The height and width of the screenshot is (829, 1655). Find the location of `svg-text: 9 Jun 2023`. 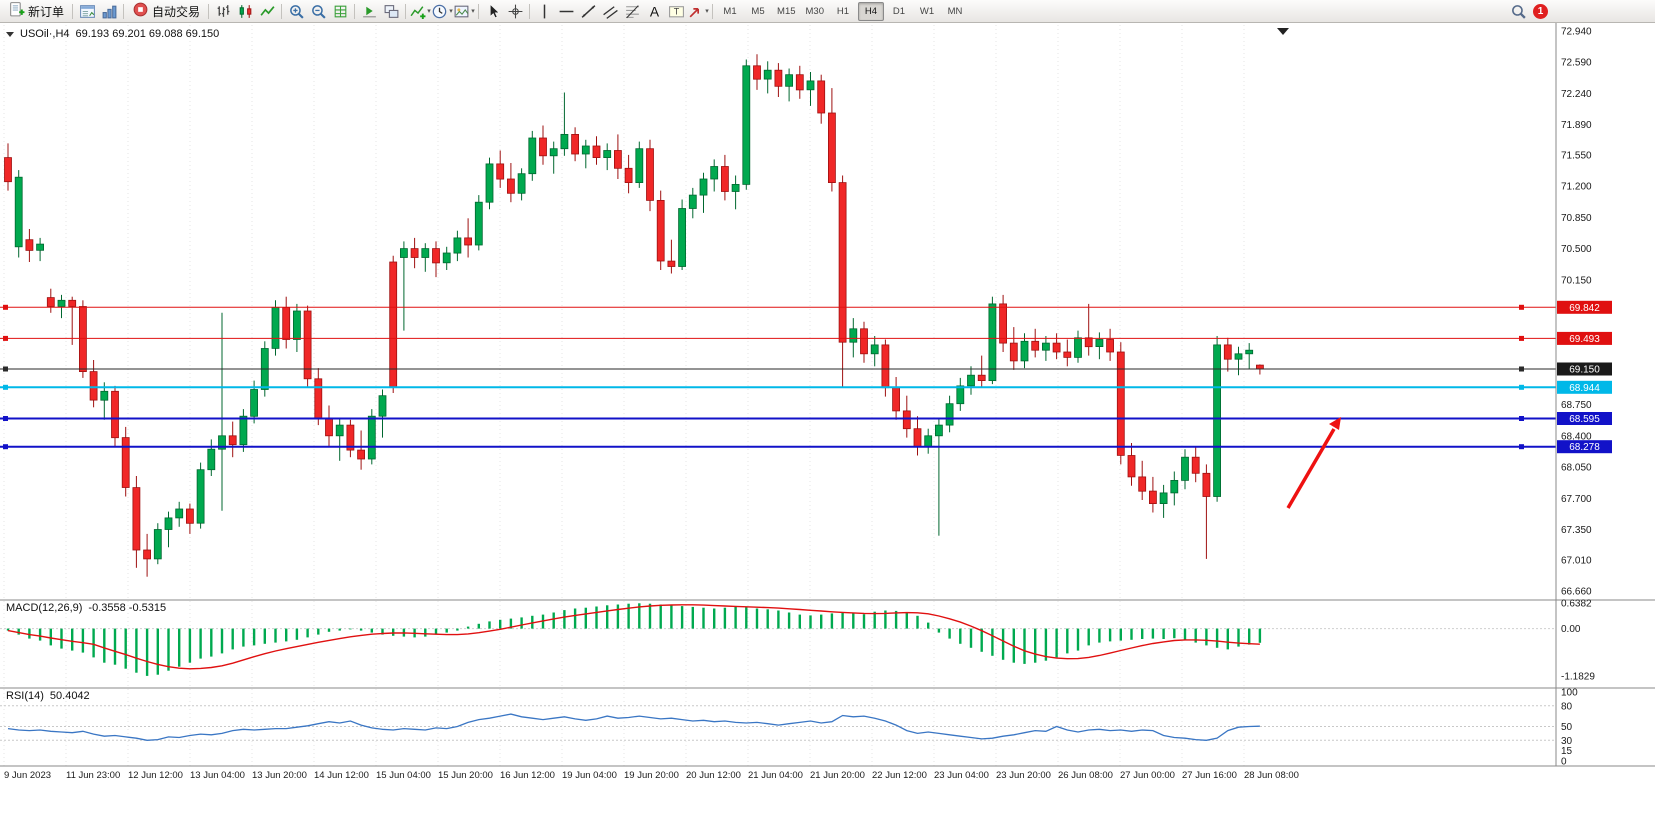

svg-text: 9 Jun 2023 is located at coordinates (27, 775).